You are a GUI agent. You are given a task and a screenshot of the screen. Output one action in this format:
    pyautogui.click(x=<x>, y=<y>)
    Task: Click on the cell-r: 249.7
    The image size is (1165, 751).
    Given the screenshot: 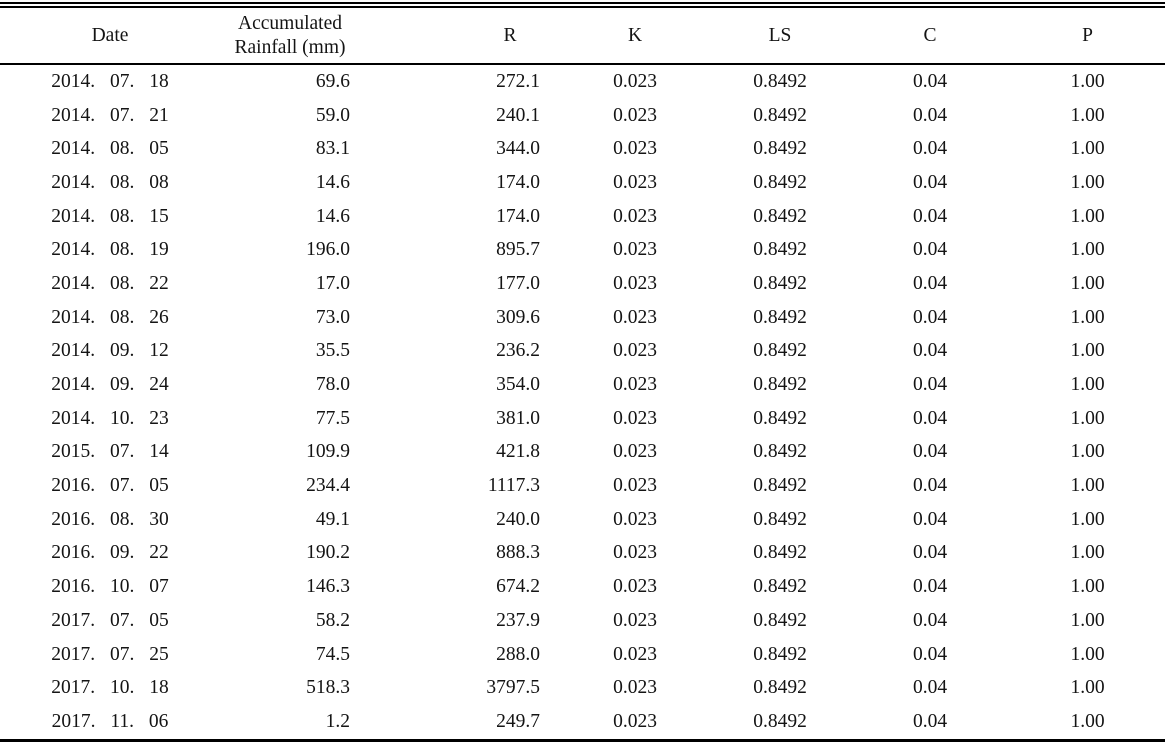 What is the action you would take?
    pyautogui.click(x=518, y=721)
    